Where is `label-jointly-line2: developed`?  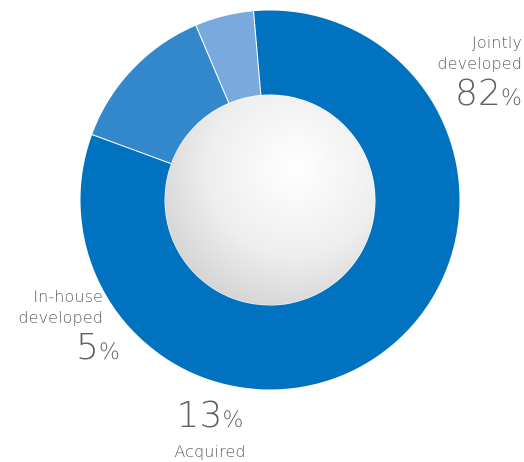
label-jointly-line2: developed is located at coordinates (479, 63).